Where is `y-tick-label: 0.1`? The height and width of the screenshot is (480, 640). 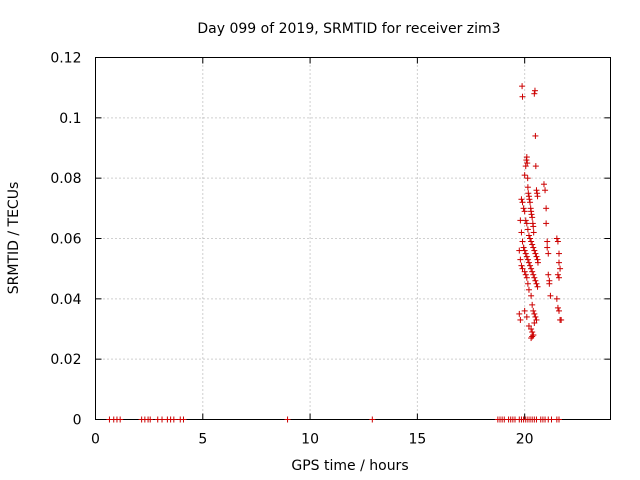 y-tick-label: 0.1 is located at coordinates (70, 119).